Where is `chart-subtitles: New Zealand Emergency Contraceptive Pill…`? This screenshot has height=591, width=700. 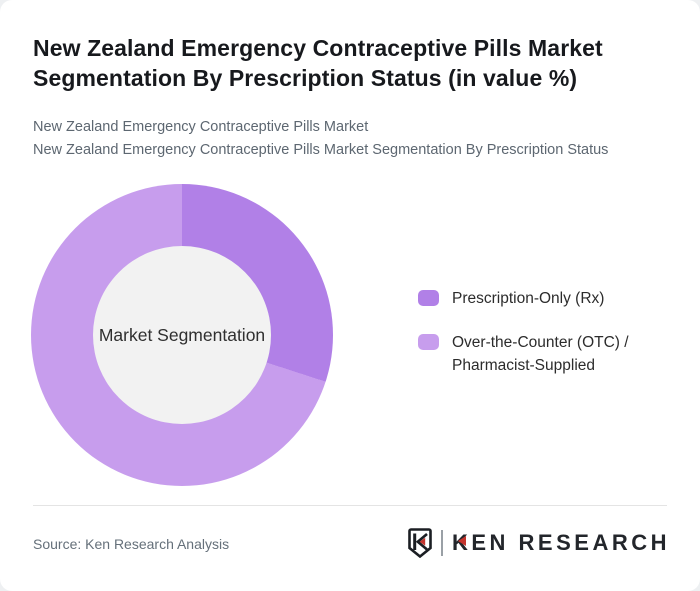
chart-subtitles: New Zealand Emergency Contraceptive Pill… is located at coordinates (358, 138).